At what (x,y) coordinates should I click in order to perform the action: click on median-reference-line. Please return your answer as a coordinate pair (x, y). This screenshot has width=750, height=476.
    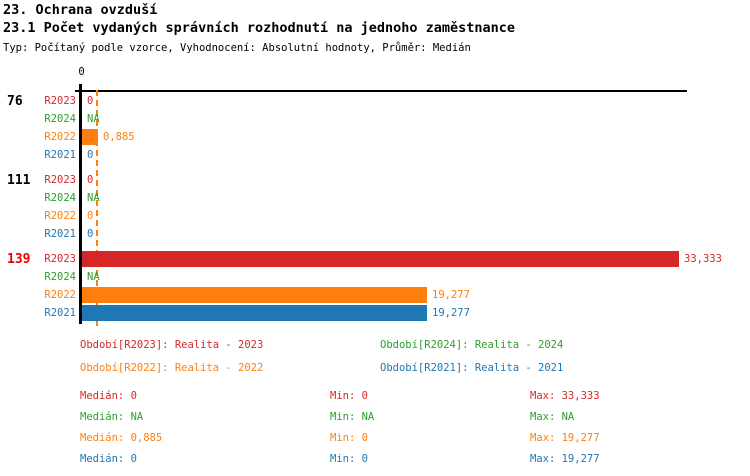
    Looking at the image, I should click on (96, 208).